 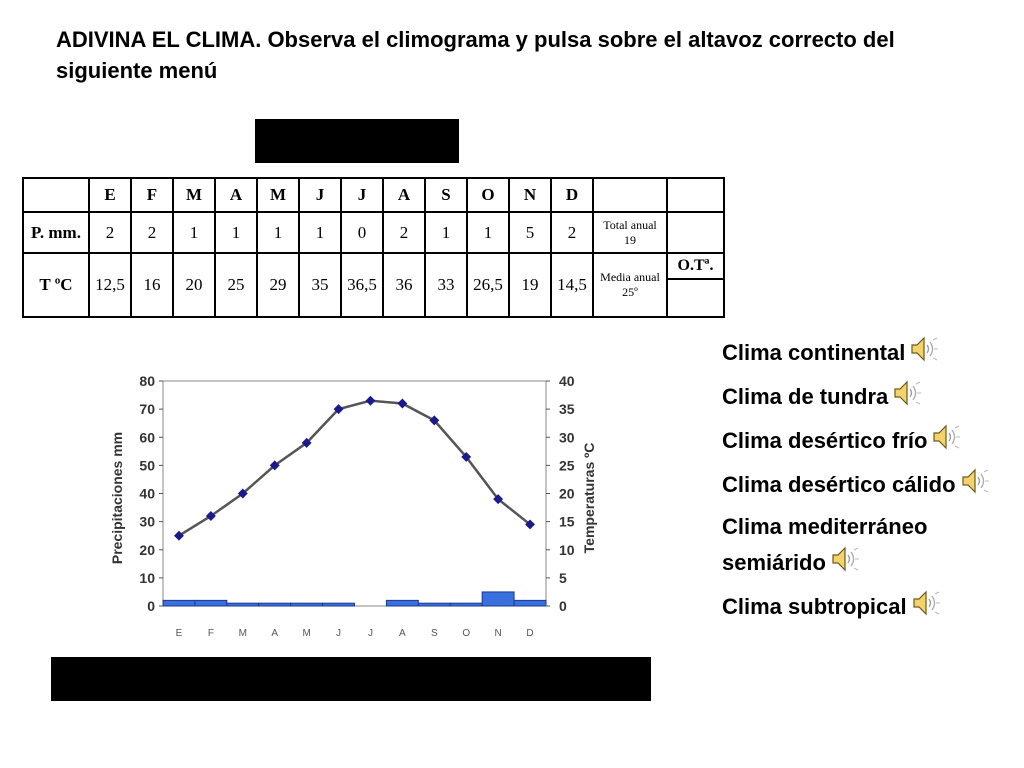 What do you see at coordinates (152, 195) in the screenshot?
I see `month-header: F` at bounding box center [152, 195].